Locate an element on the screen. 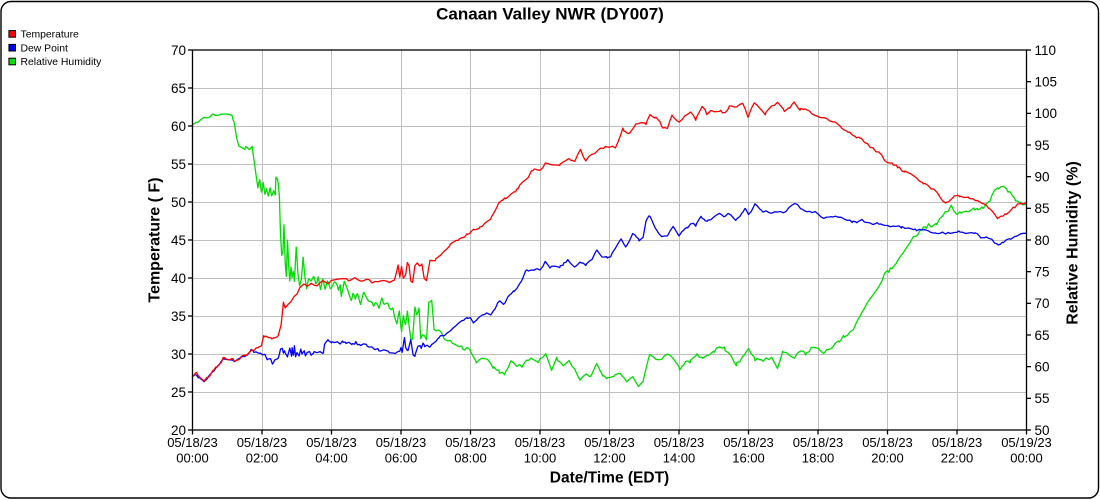  svg-text: 04:00 is located at coordinates (331, 458).